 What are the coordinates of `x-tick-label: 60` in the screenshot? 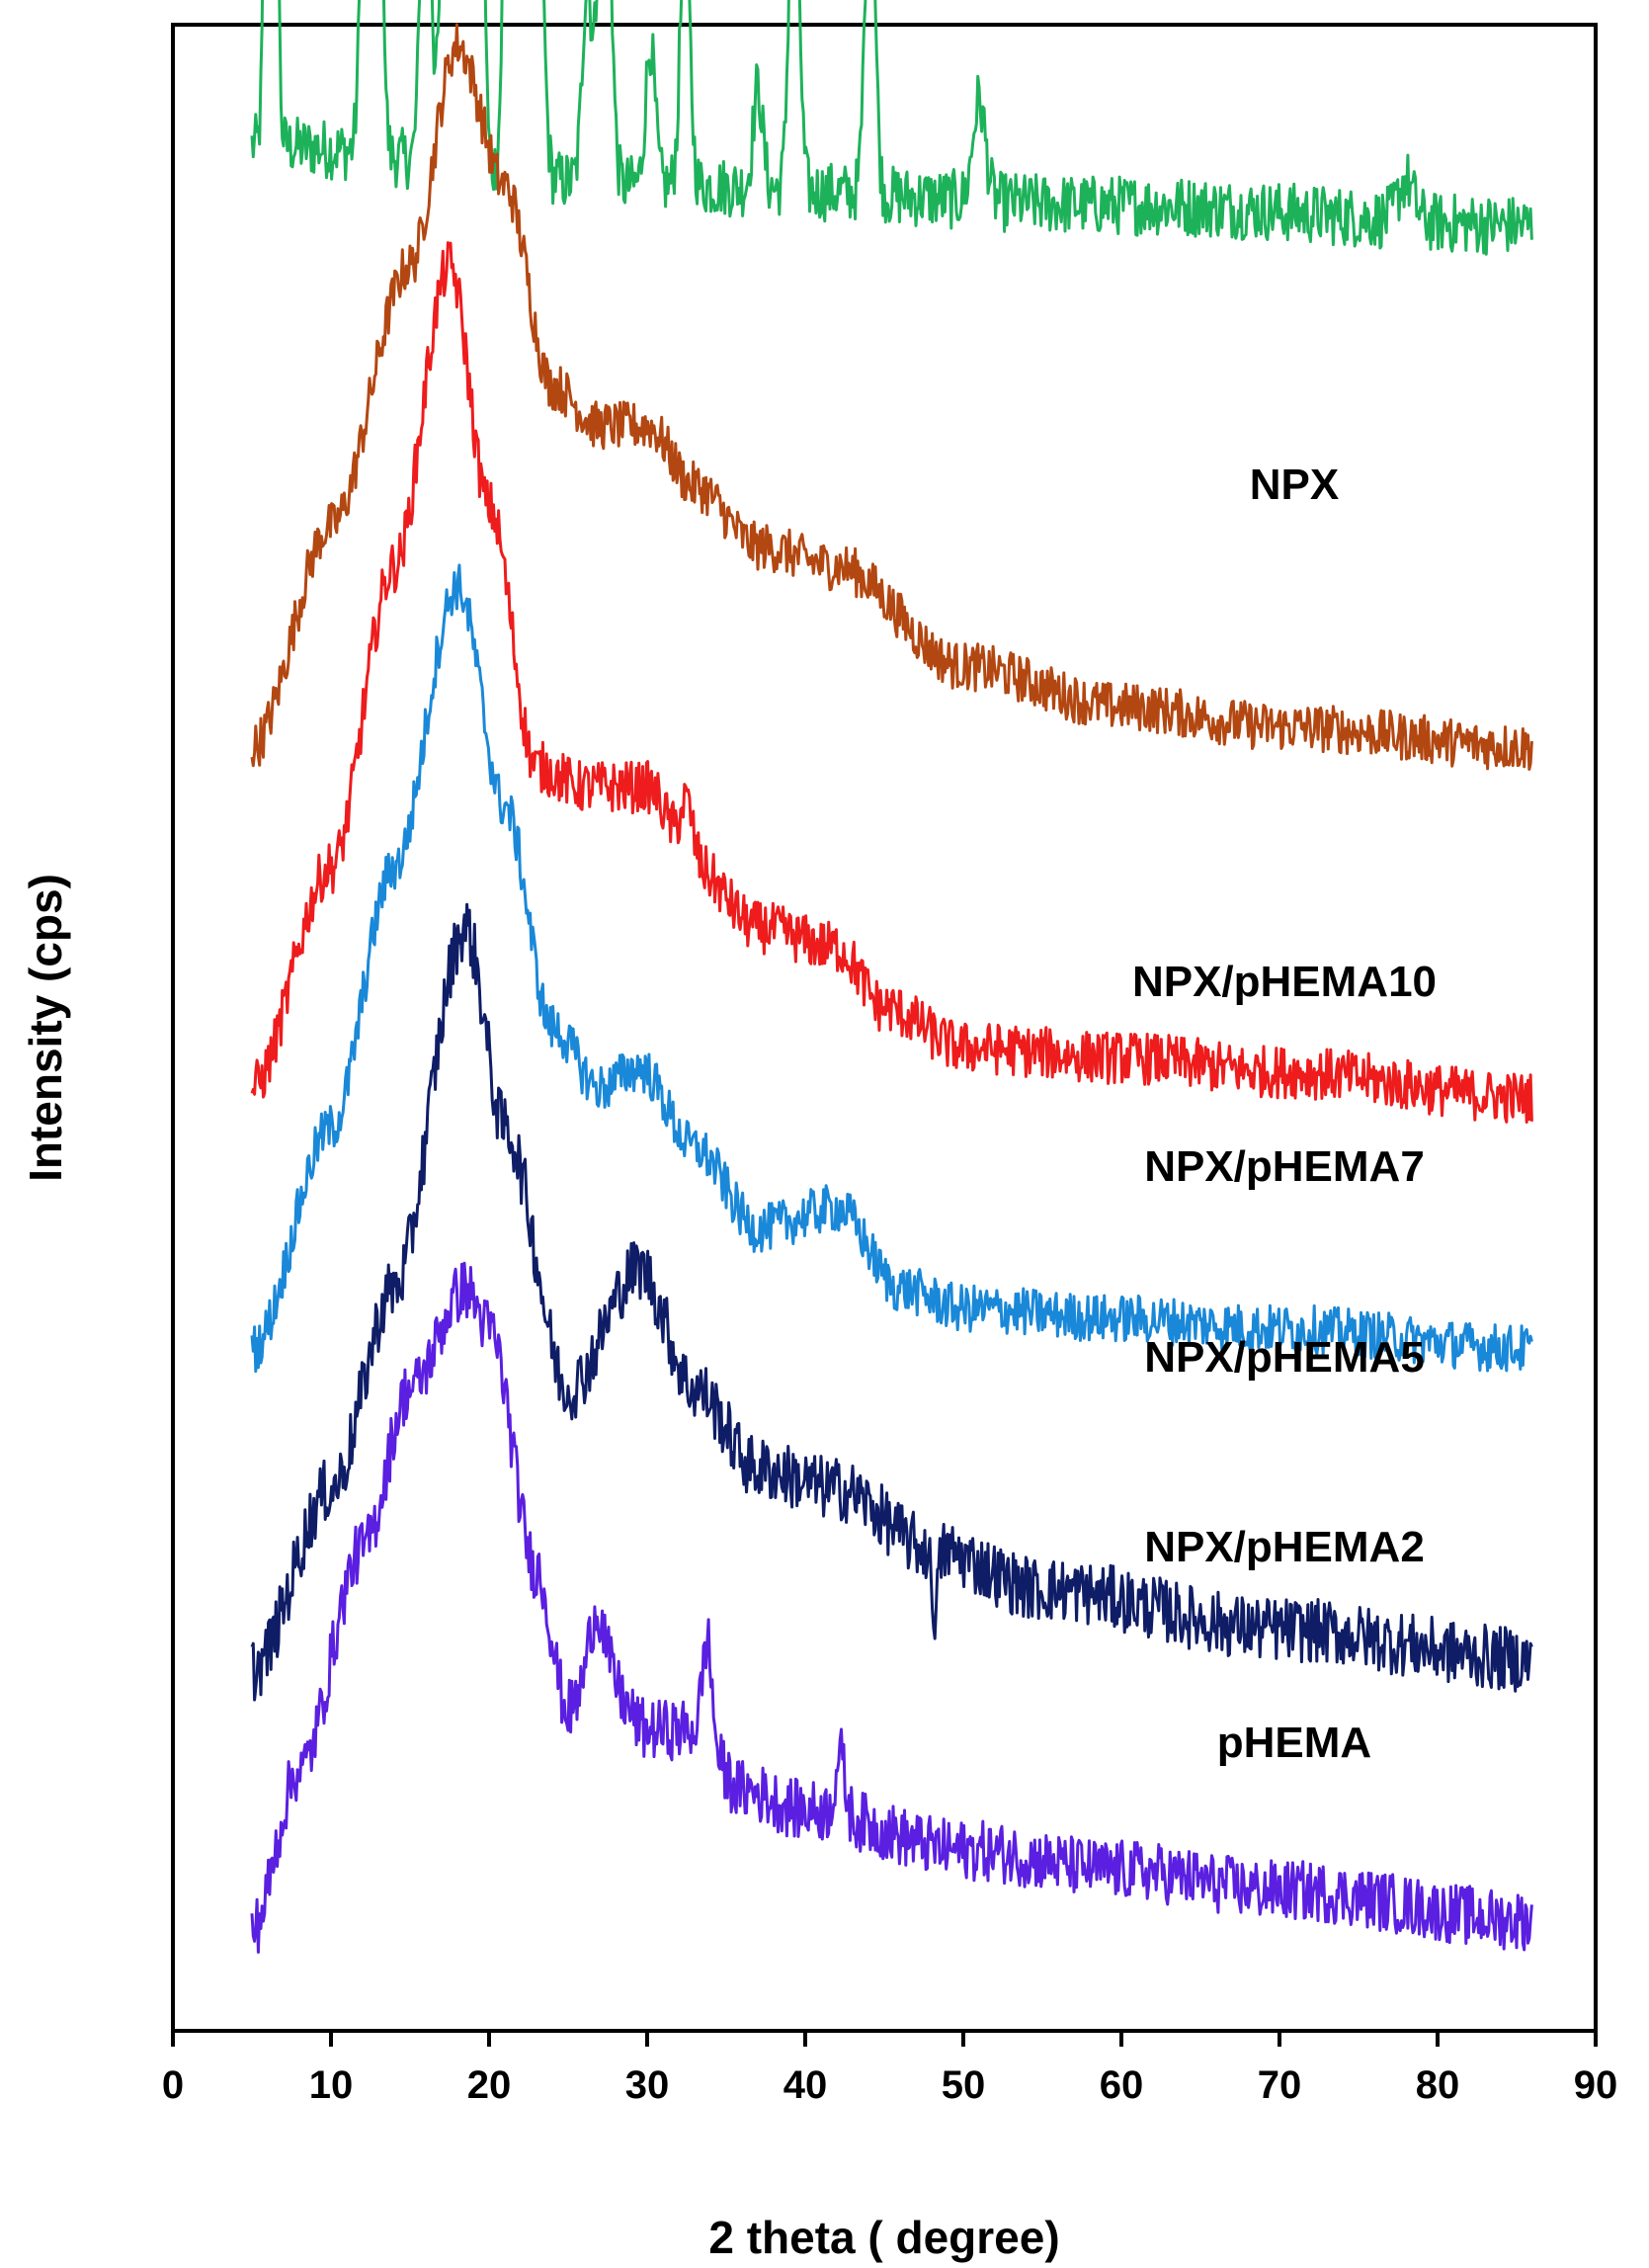 It's located at (1122, 2085).